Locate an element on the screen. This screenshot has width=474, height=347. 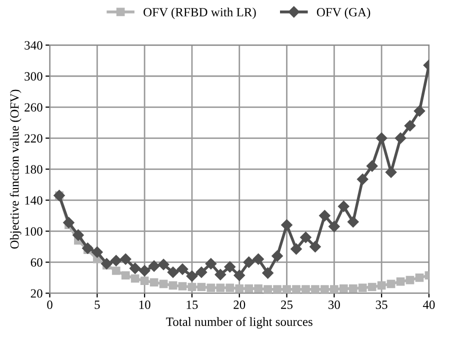
x-tick-label: 25 is located at coordinates (287, 304).